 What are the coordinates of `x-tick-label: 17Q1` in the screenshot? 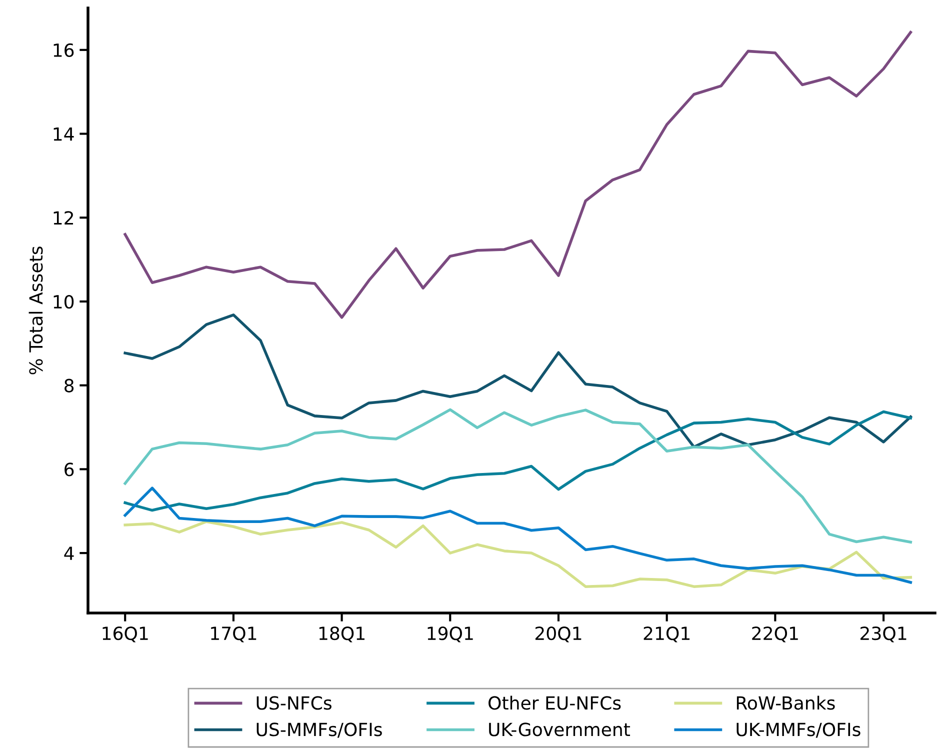 It's located at (233, 634).